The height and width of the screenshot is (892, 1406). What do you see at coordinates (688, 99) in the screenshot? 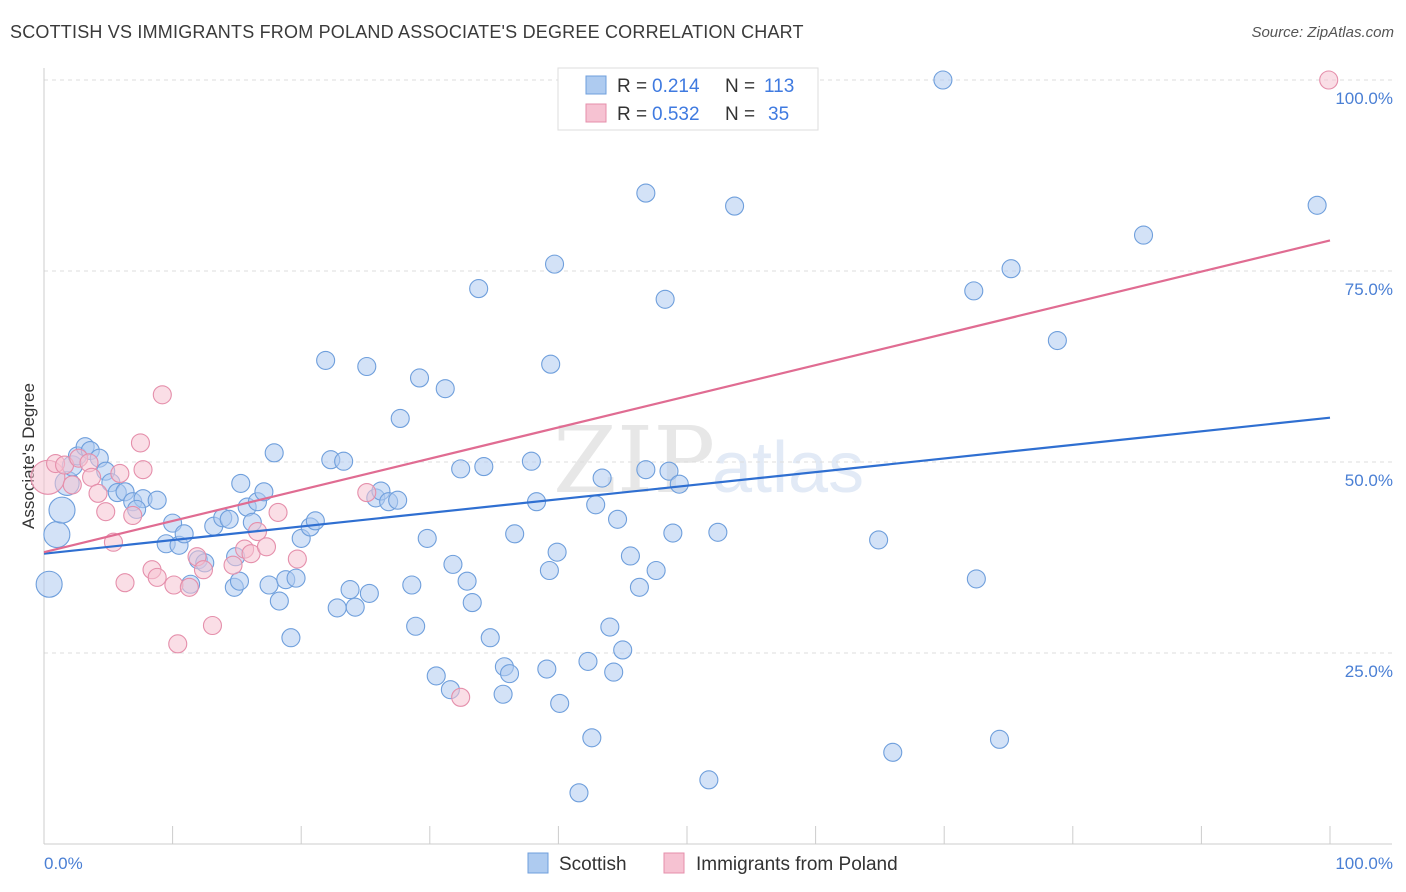
I see `stats-legend: R = 0.214 N = 113 R = 0.532 N = 35` at bounding box center [688, 99].